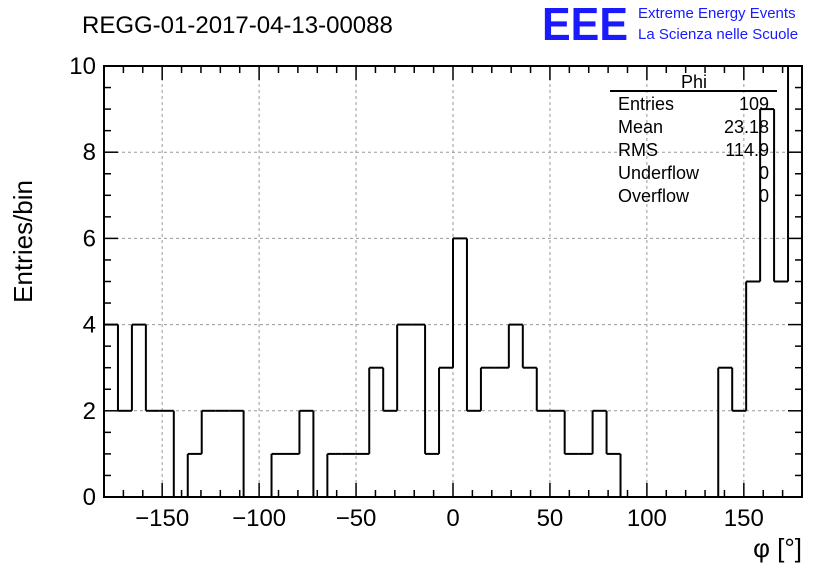 This screenshot has height=577, width=836. Describe the element at coordinates (764, 196) in the screenshot. I see `stats-value-overflow: 0` at that location.